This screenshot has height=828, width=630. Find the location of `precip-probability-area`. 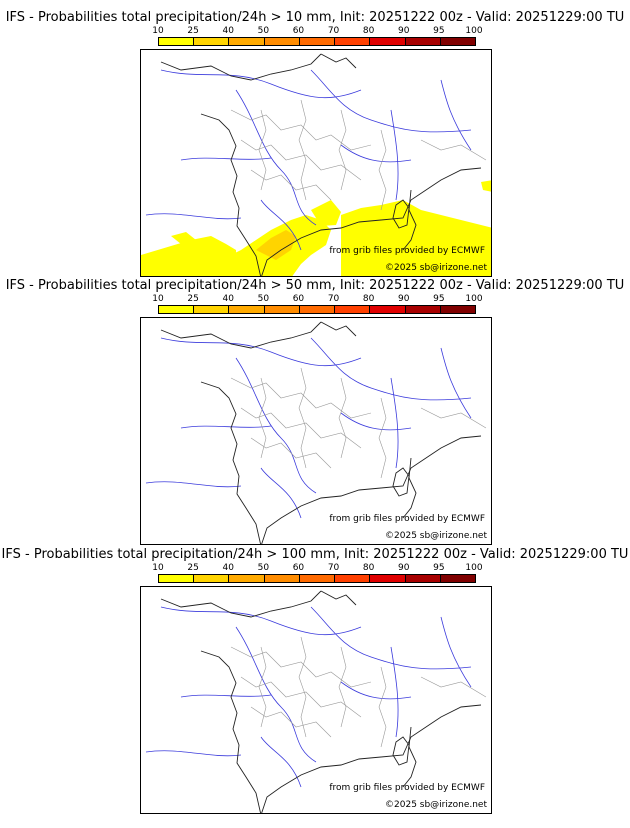

precip-probability-area is located at coordinates (316, 228).